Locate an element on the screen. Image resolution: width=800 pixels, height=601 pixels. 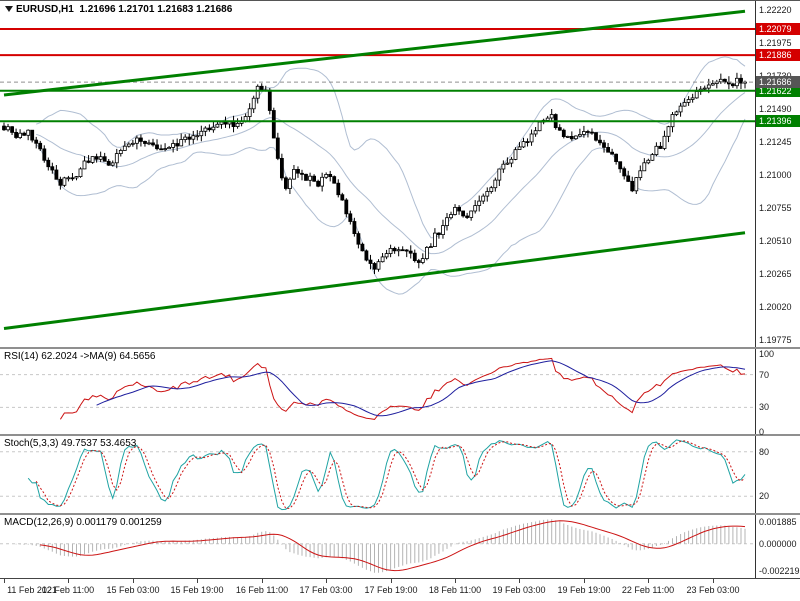
price-level-badge: 1.21886 is located at coordinates (778, 55).